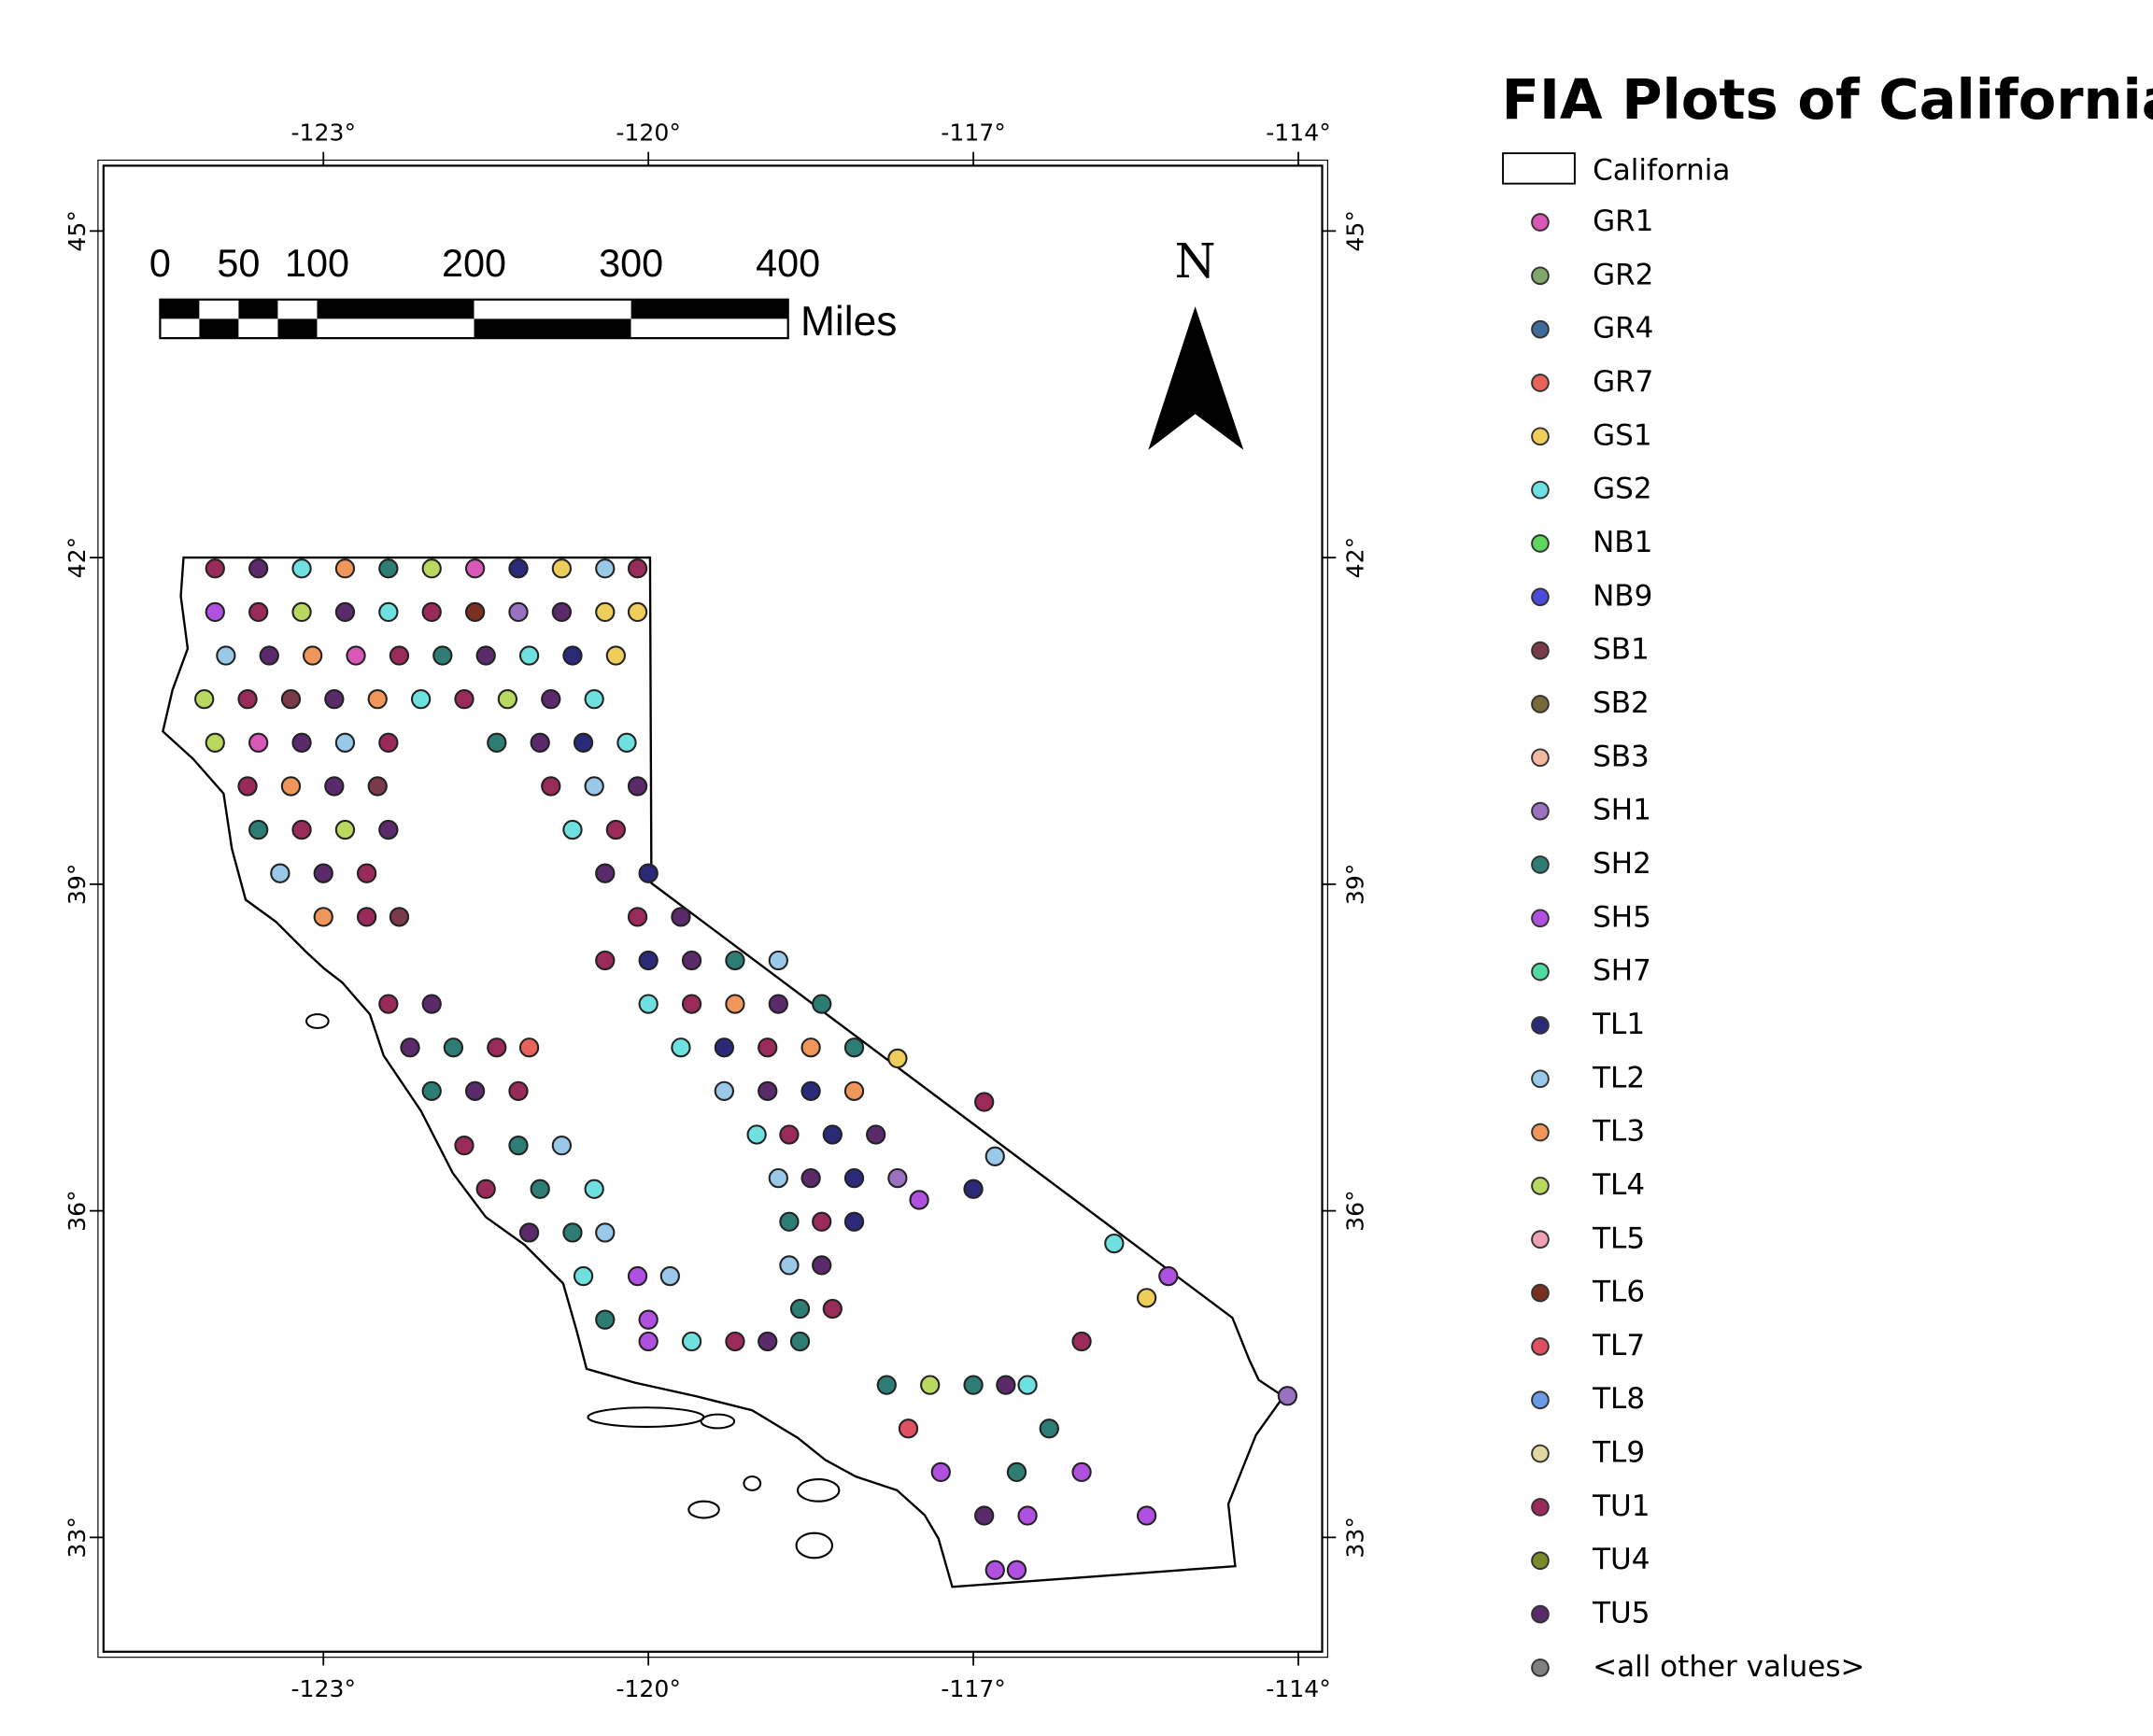 Image resolution: width=2153 pixels, height=1736 pixels. What do you see at coordinates (1618, 1238) in the screenshot?
I see `legend-label: TL5` at bounding box center [1618, 1238].